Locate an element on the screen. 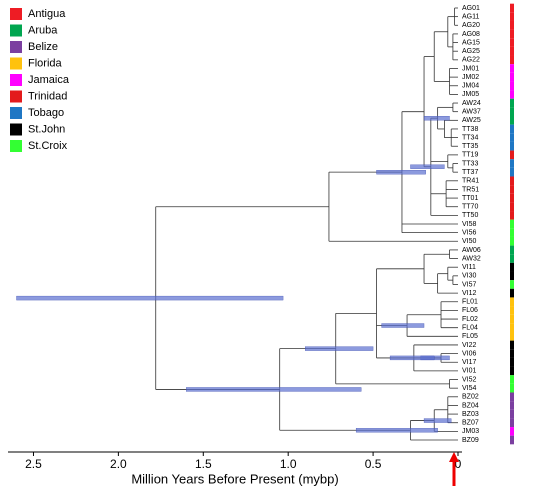  tip-label: TT50 is located at coordinates (470, 215).